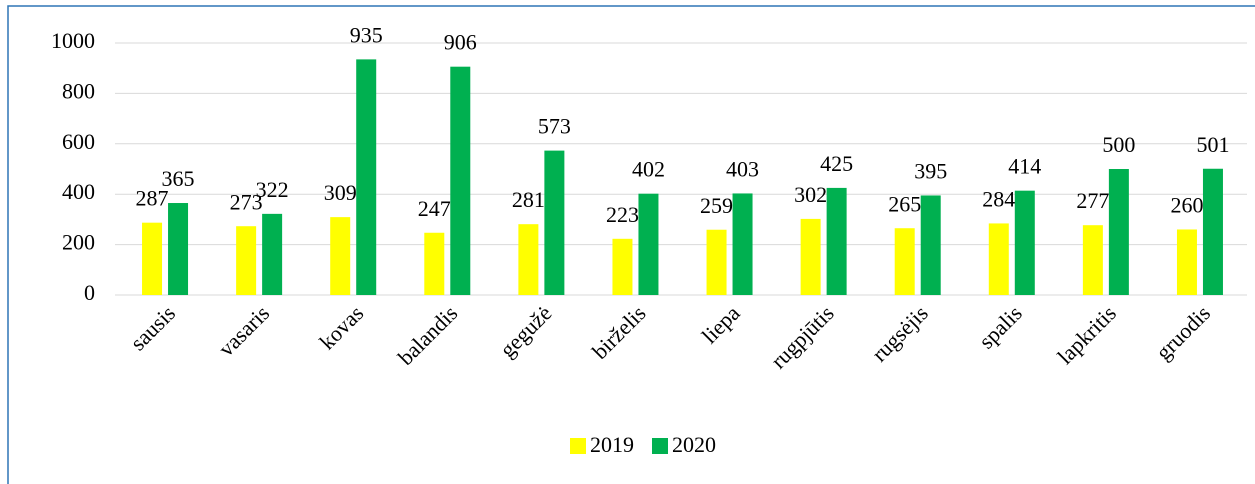 The image size is (1255, 484). What do you see at coordinates (152, 327) in the screenshot?
I see `x-tick-label: sausis` at bounding box center [152, 327].